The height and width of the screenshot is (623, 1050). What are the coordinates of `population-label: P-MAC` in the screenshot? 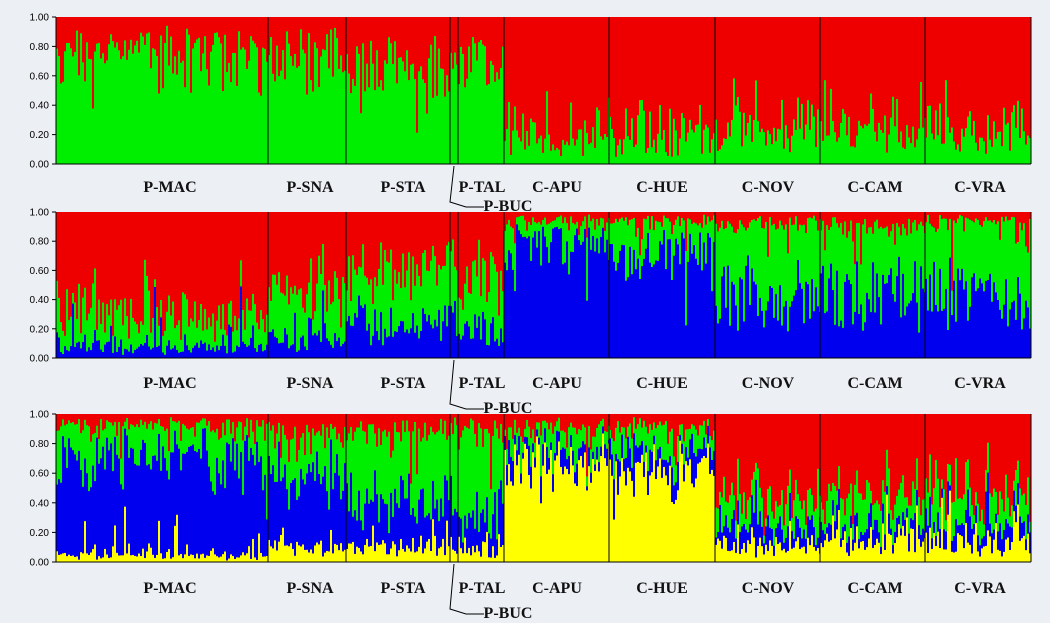 It's located at (169, 187).